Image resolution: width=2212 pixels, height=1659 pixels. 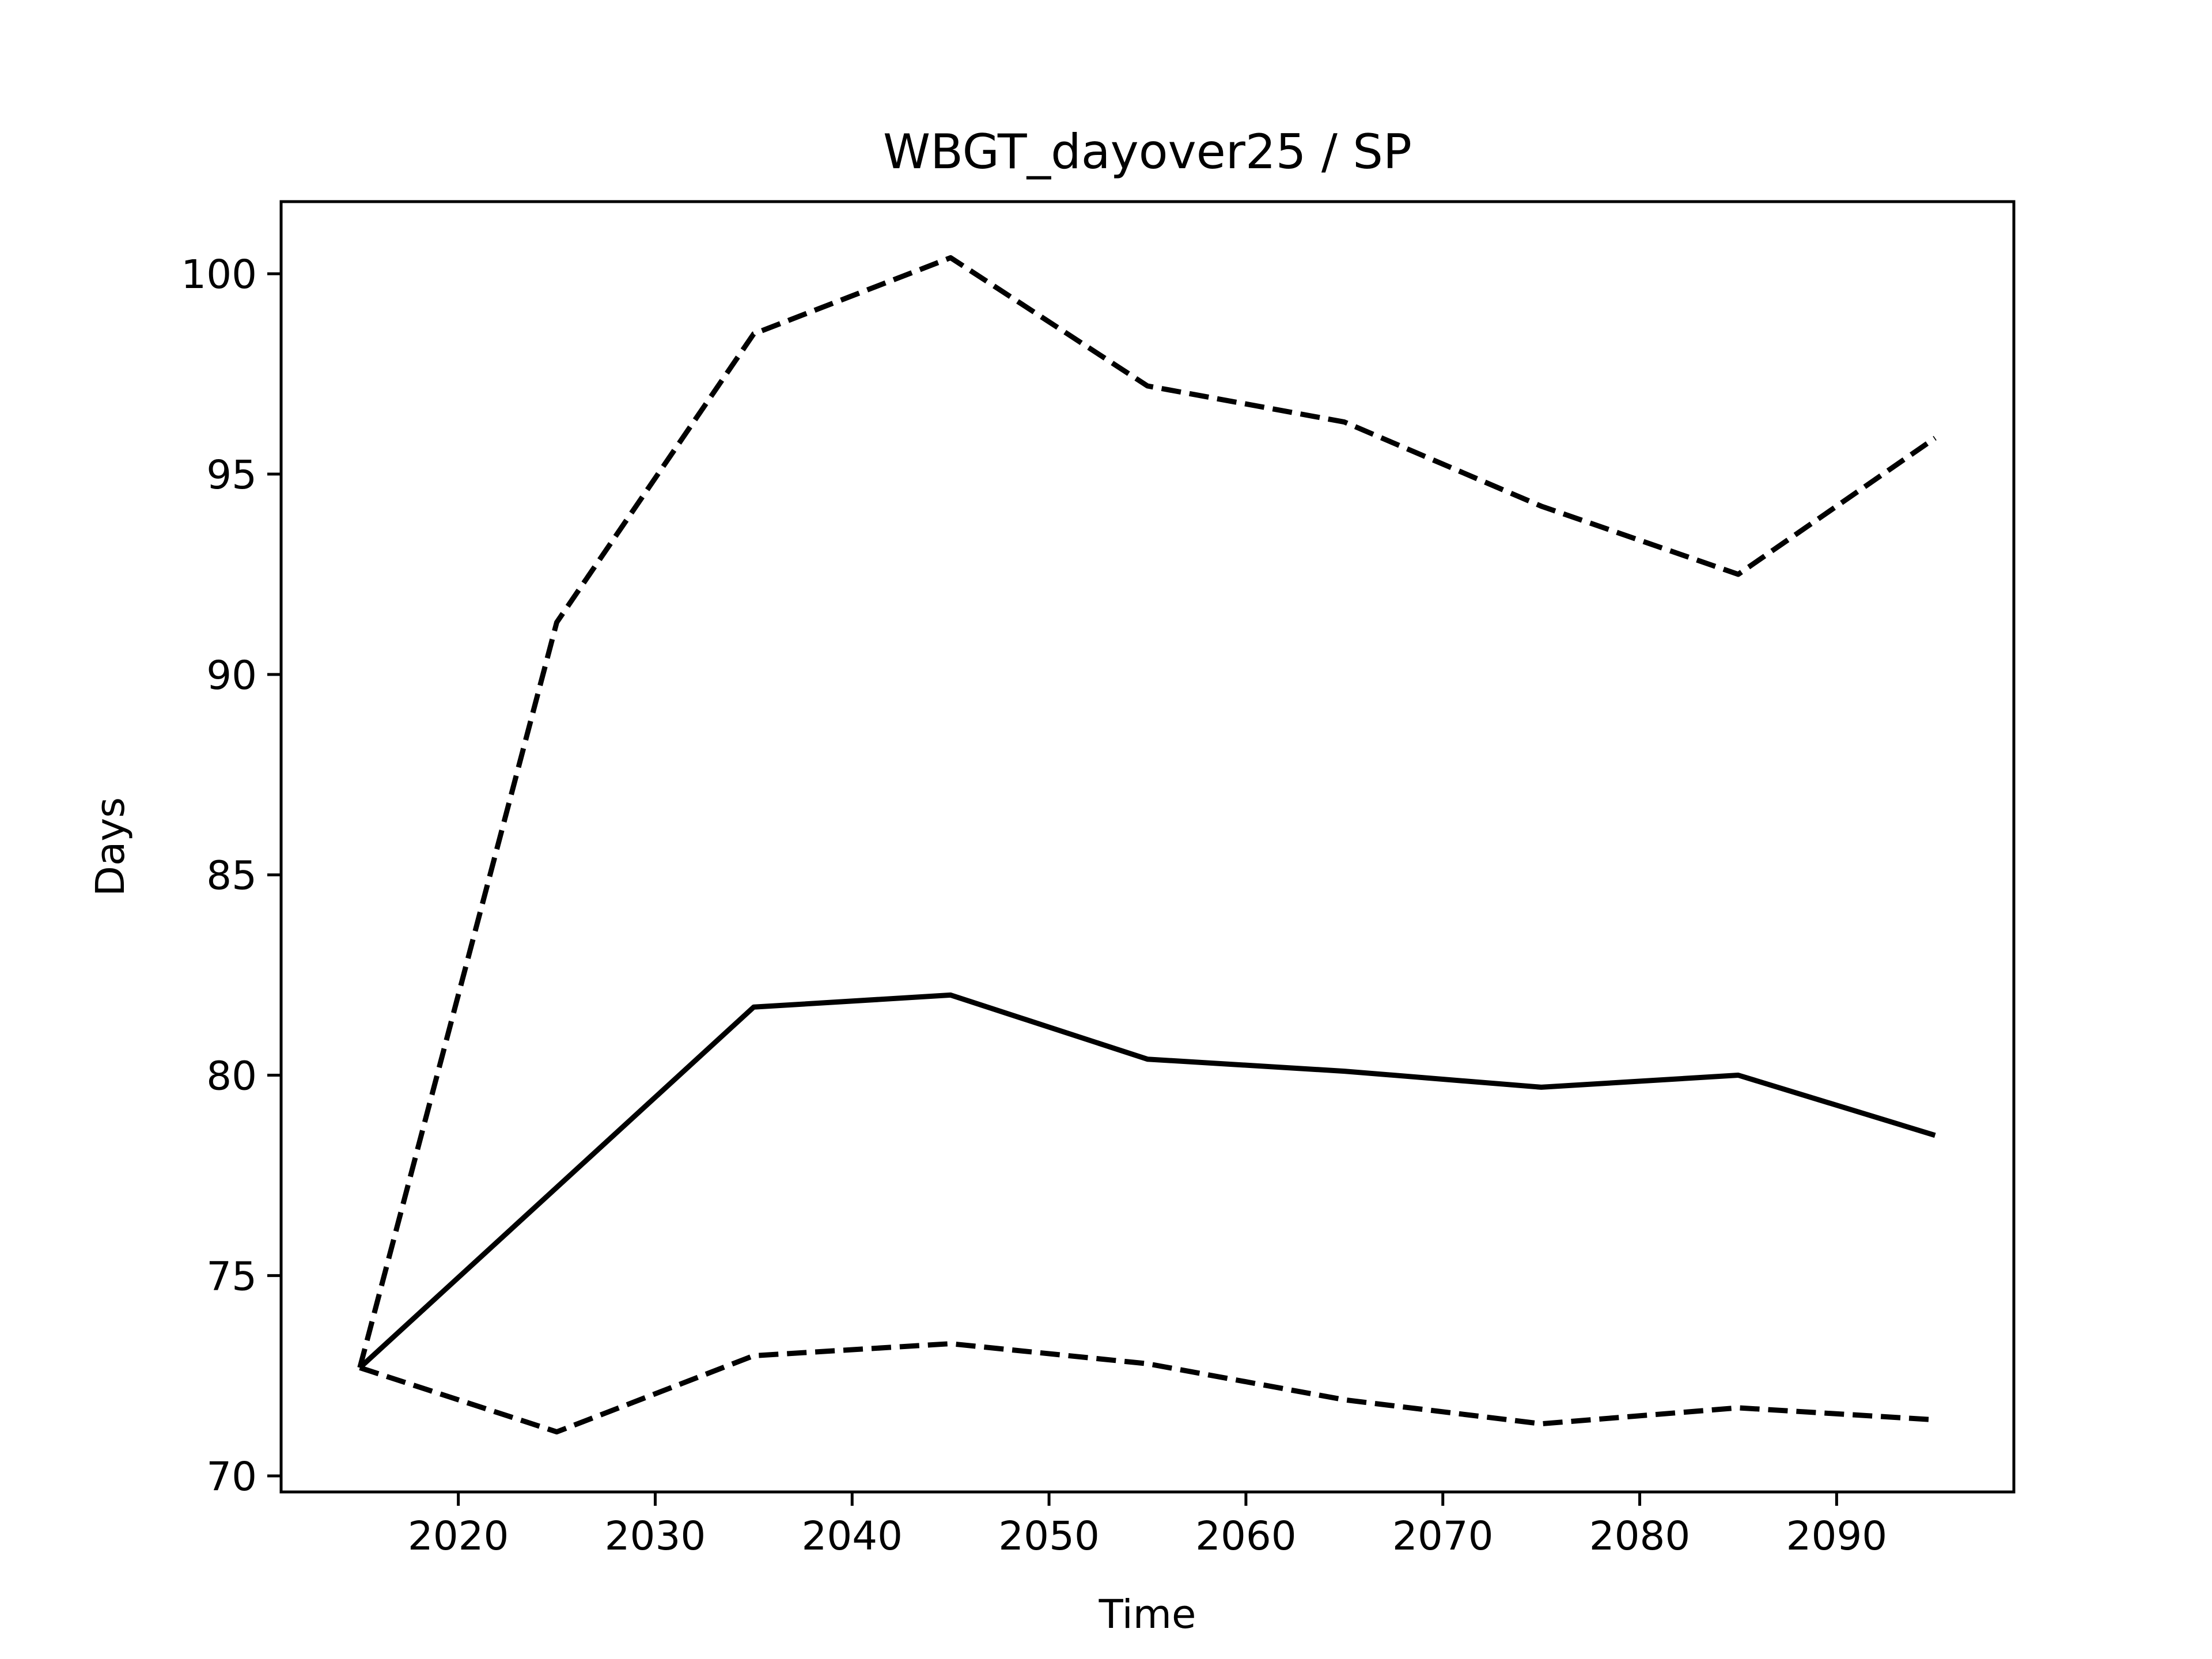 What do you see at coordinates (1443, 1536) in the screenshot?
I see `x-tick-label: 2070` at bounding box center [1443, 1536].